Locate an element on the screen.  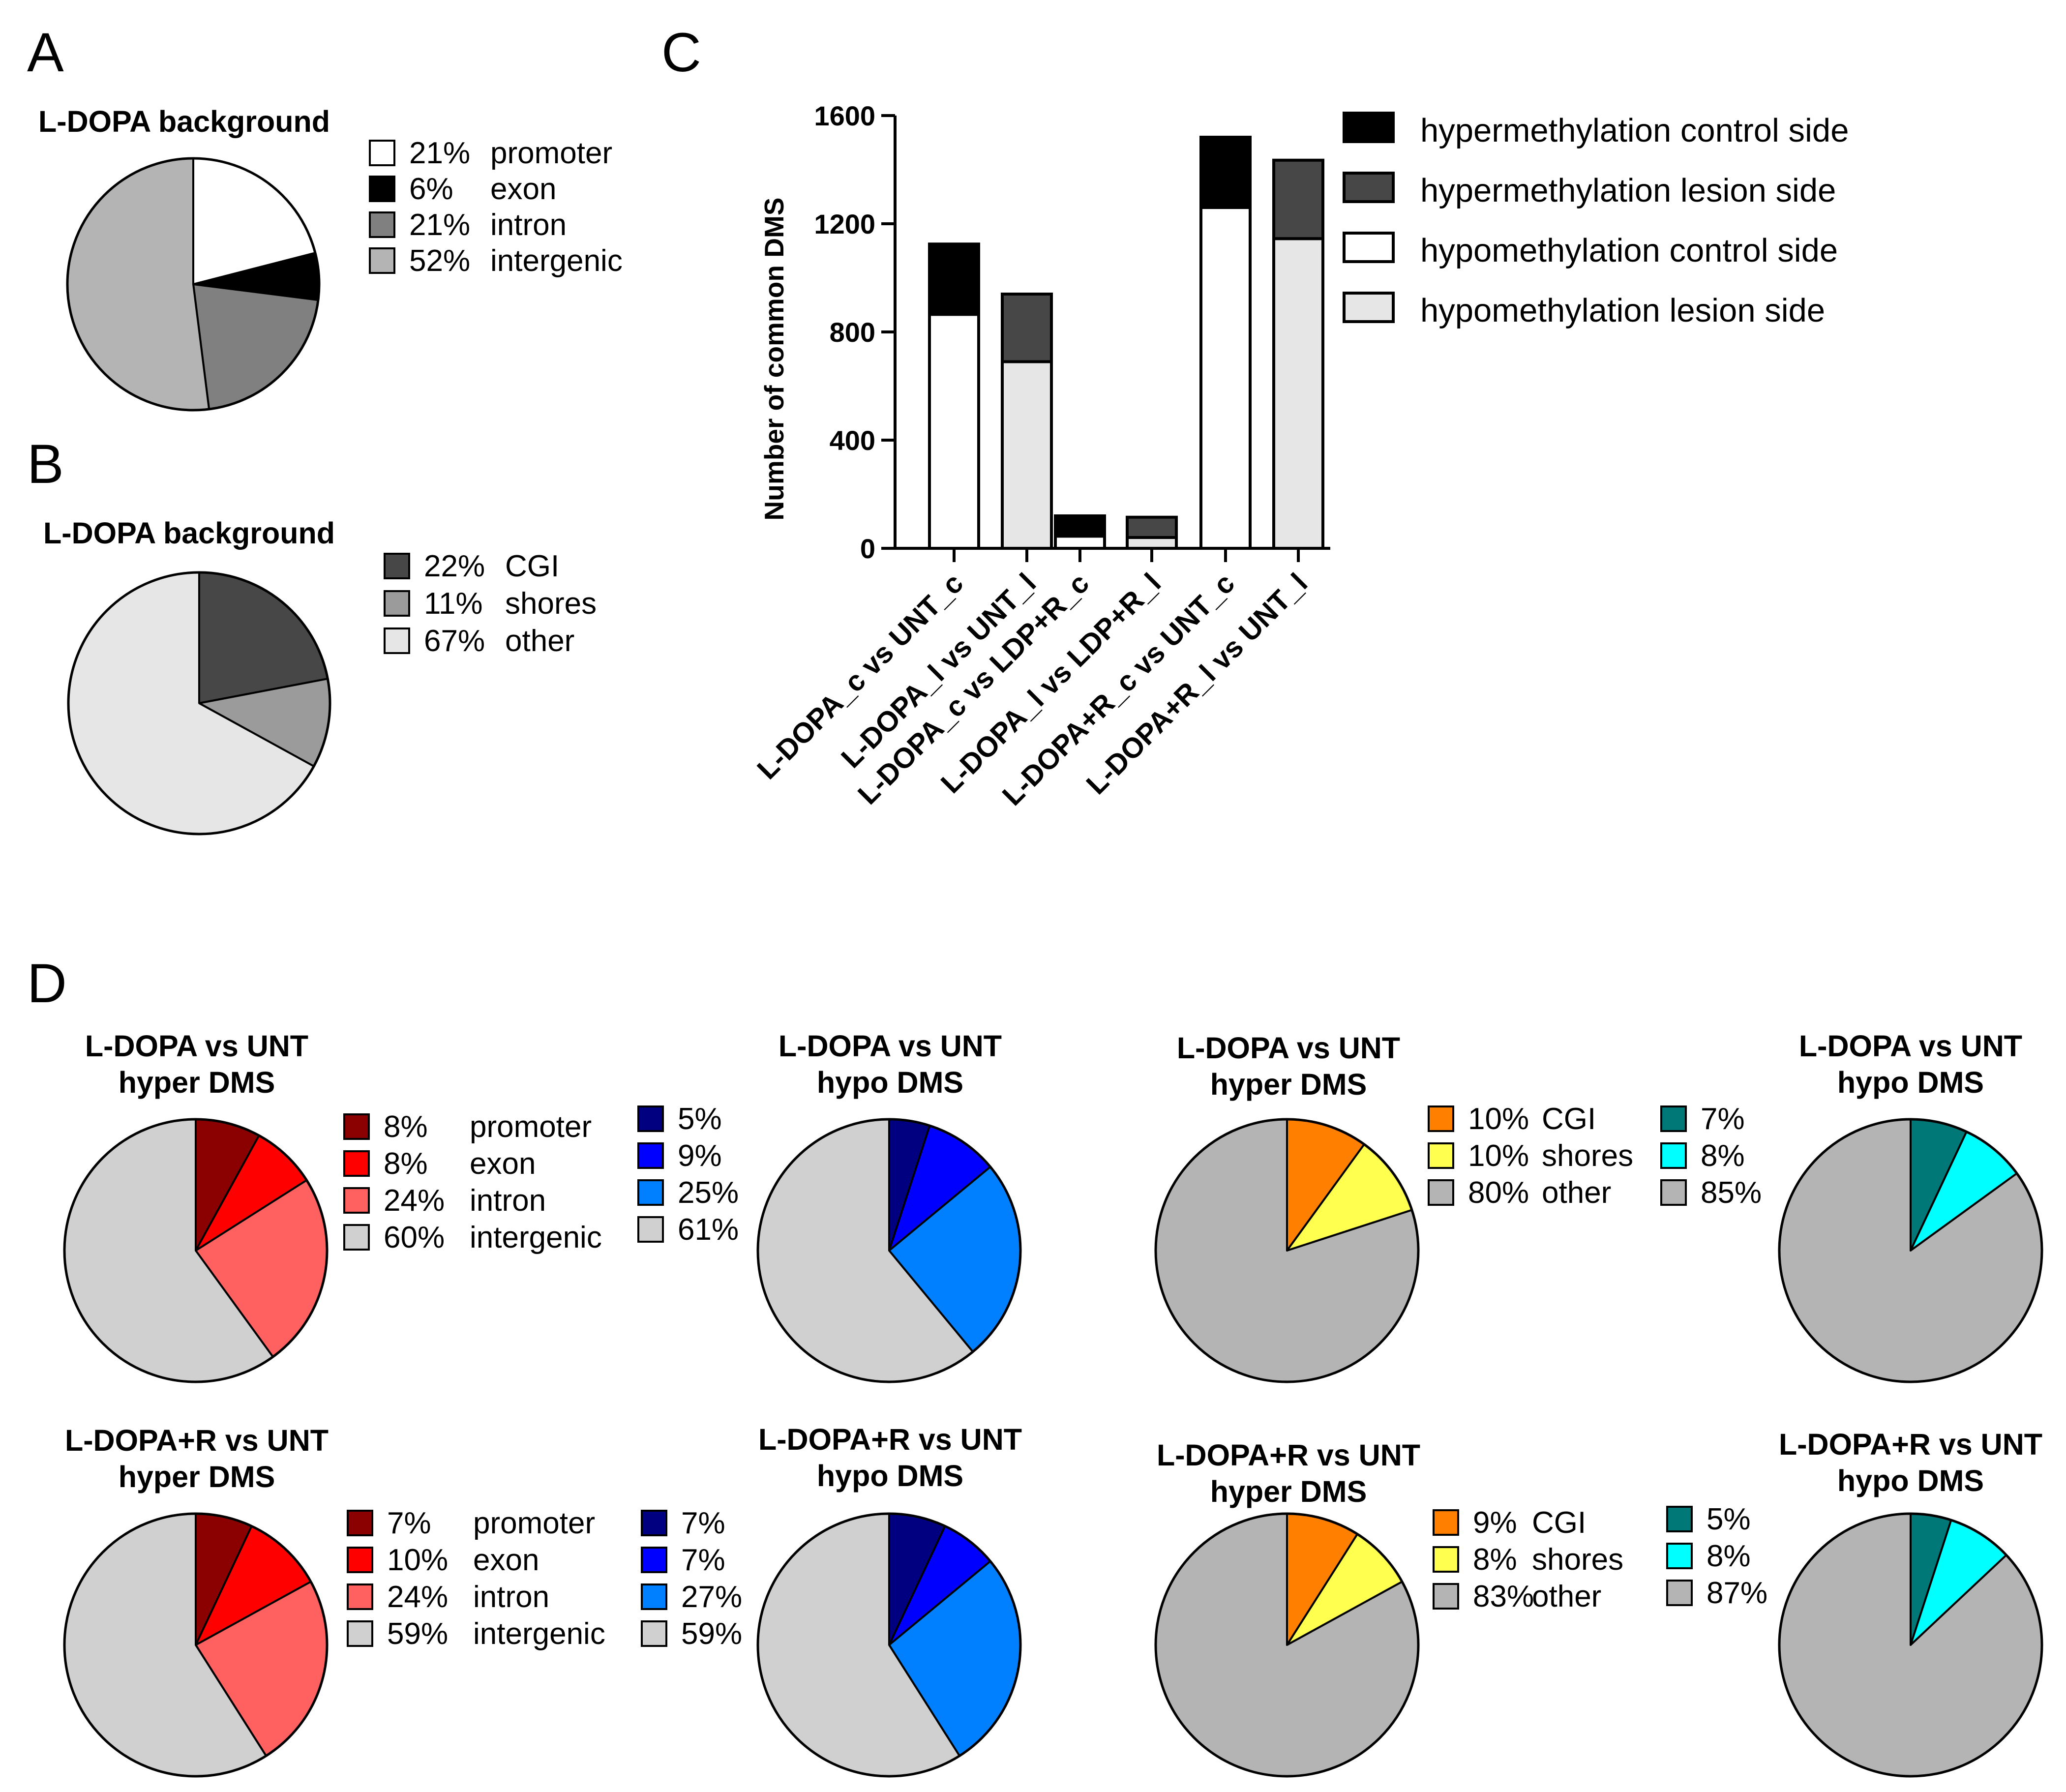
panel-letter-d: D is located at coordinates (47, 983).